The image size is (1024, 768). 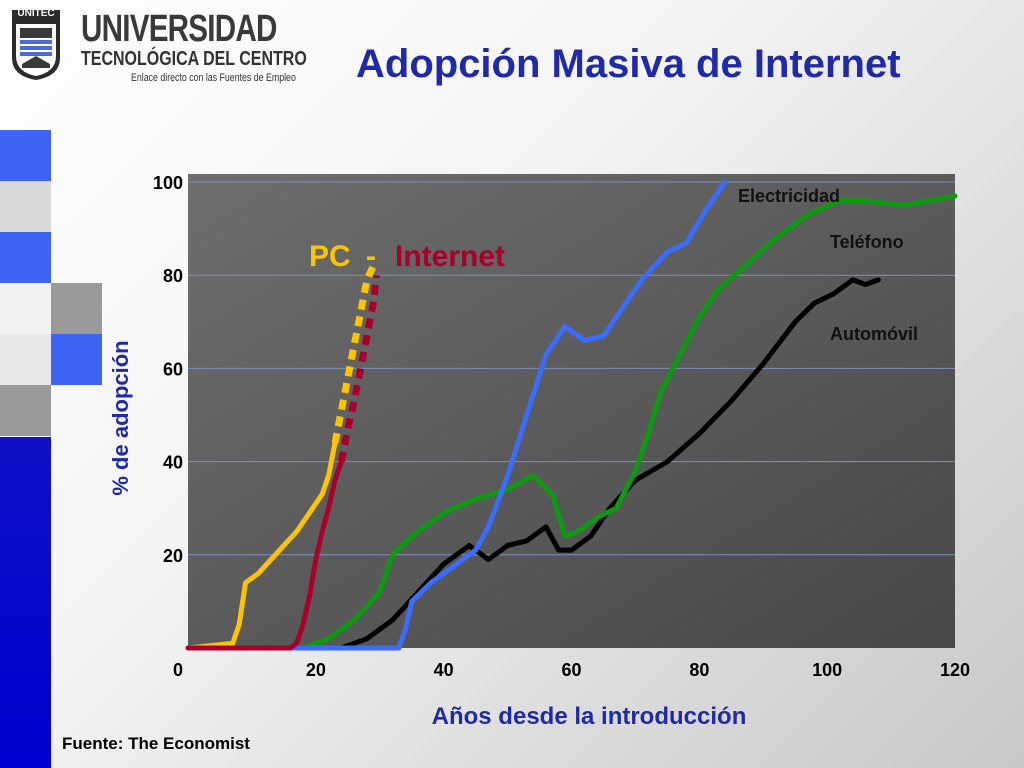 I want to click on x-tick-label: 40, so click(x=444, y=670).